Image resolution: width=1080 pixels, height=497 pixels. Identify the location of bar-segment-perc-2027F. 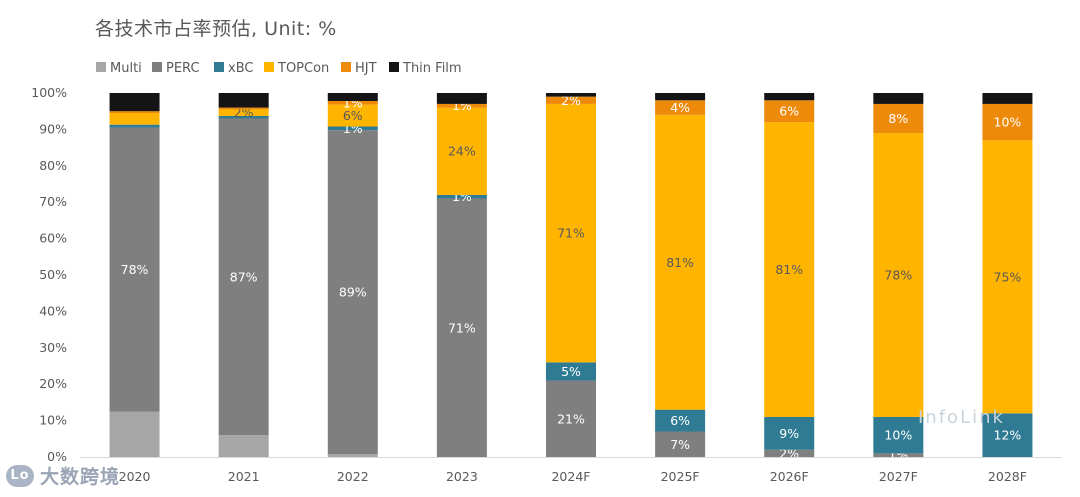
(898, 455).